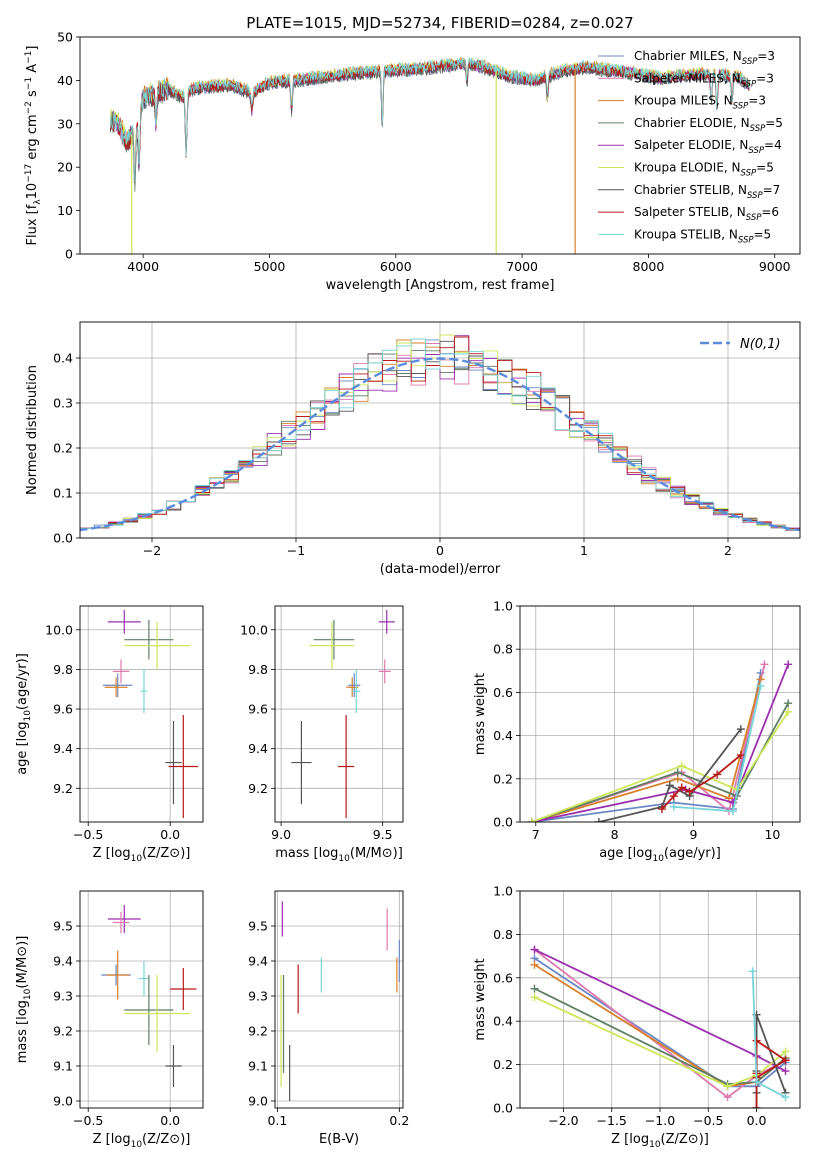  Describe the element at coordinates (440, 285) in the screenshot. I see `x-axis-label: wavelength [Angstrom, rest frame]` at that location.